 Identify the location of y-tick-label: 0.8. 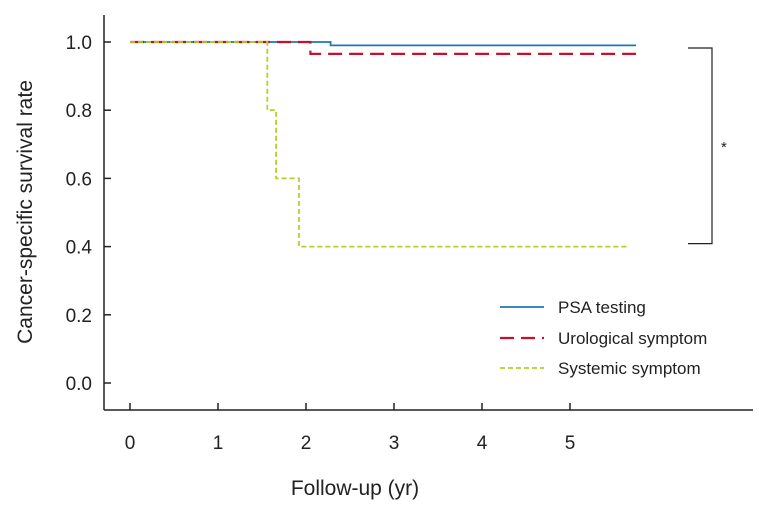
(79, 111).